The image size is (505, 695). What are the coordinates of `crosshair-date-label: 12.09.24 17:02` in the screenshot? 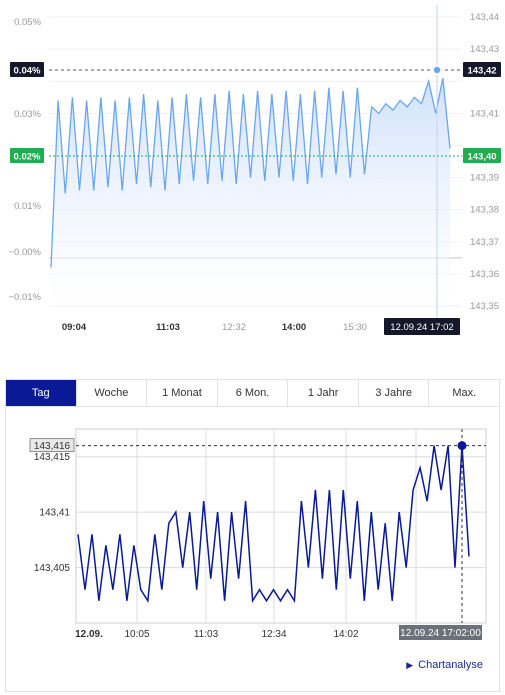 It's located at (421, 327).